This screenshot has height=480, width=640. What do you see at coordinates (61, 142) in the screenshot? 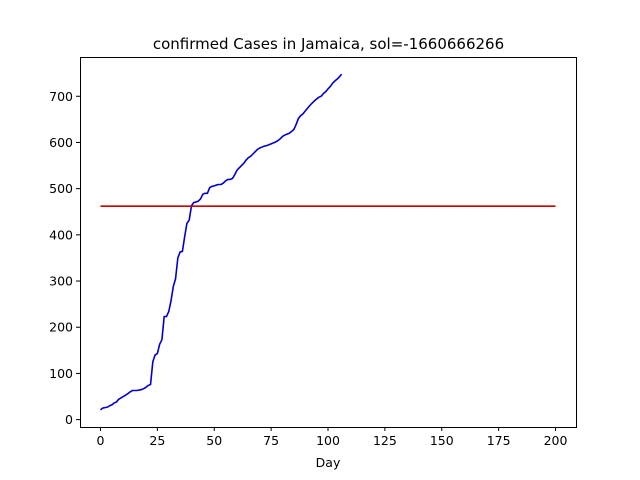
I see `y-tick-label: 600` at bounding box center [61, 142].